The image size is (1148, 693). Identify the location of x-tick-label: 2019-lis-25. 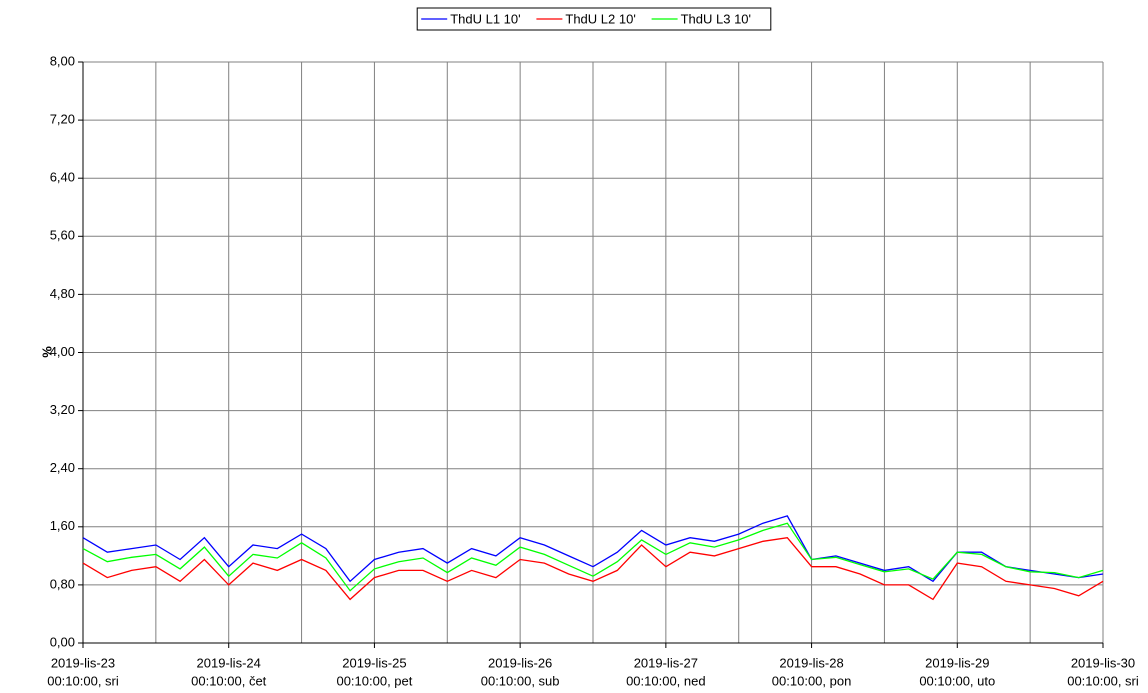
(374, 662).